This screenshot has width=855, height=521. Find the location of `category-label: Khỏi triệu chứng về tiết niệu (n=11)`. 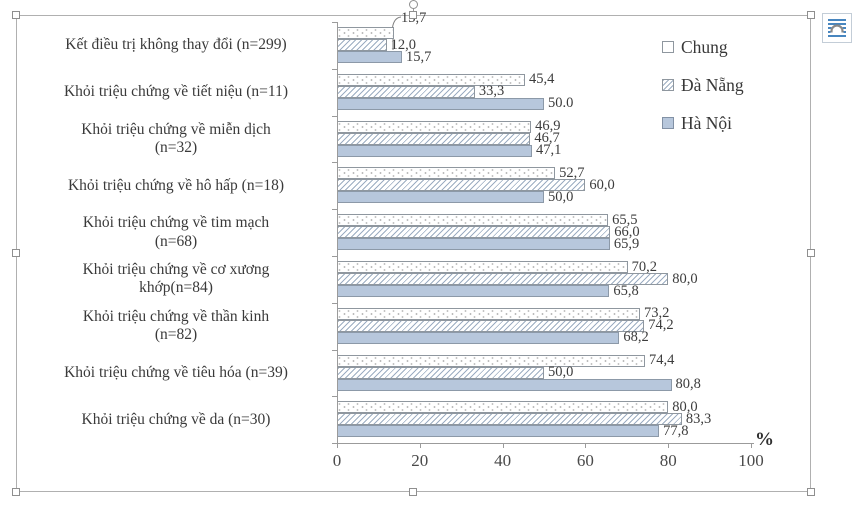

category-label: Khỏi triệu chứng về tiết niệu (n=11) is located at coordinates (176, 91).